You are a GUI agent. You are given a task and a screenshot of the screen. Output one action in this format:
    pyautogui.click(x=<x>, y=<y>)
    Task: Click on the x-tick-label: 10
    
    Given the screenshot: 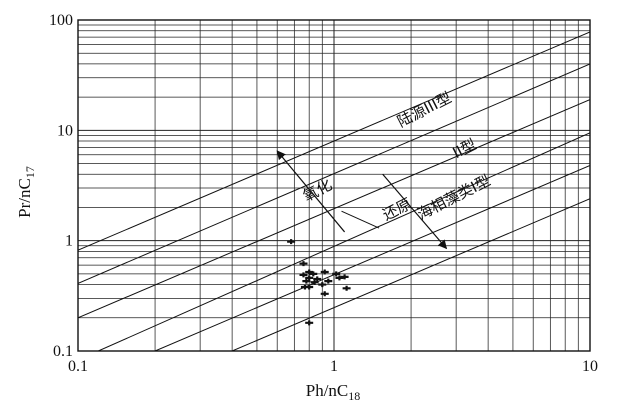 What is the action you would take?
    pyautogui.click(x=590, y=366)
    